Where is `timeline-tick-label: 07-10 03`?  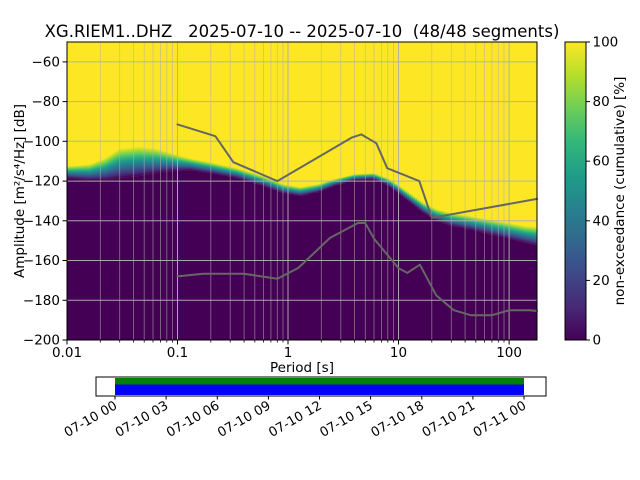 timeline-tick-label: 07-10 03 is located at coordinates (142, 419).